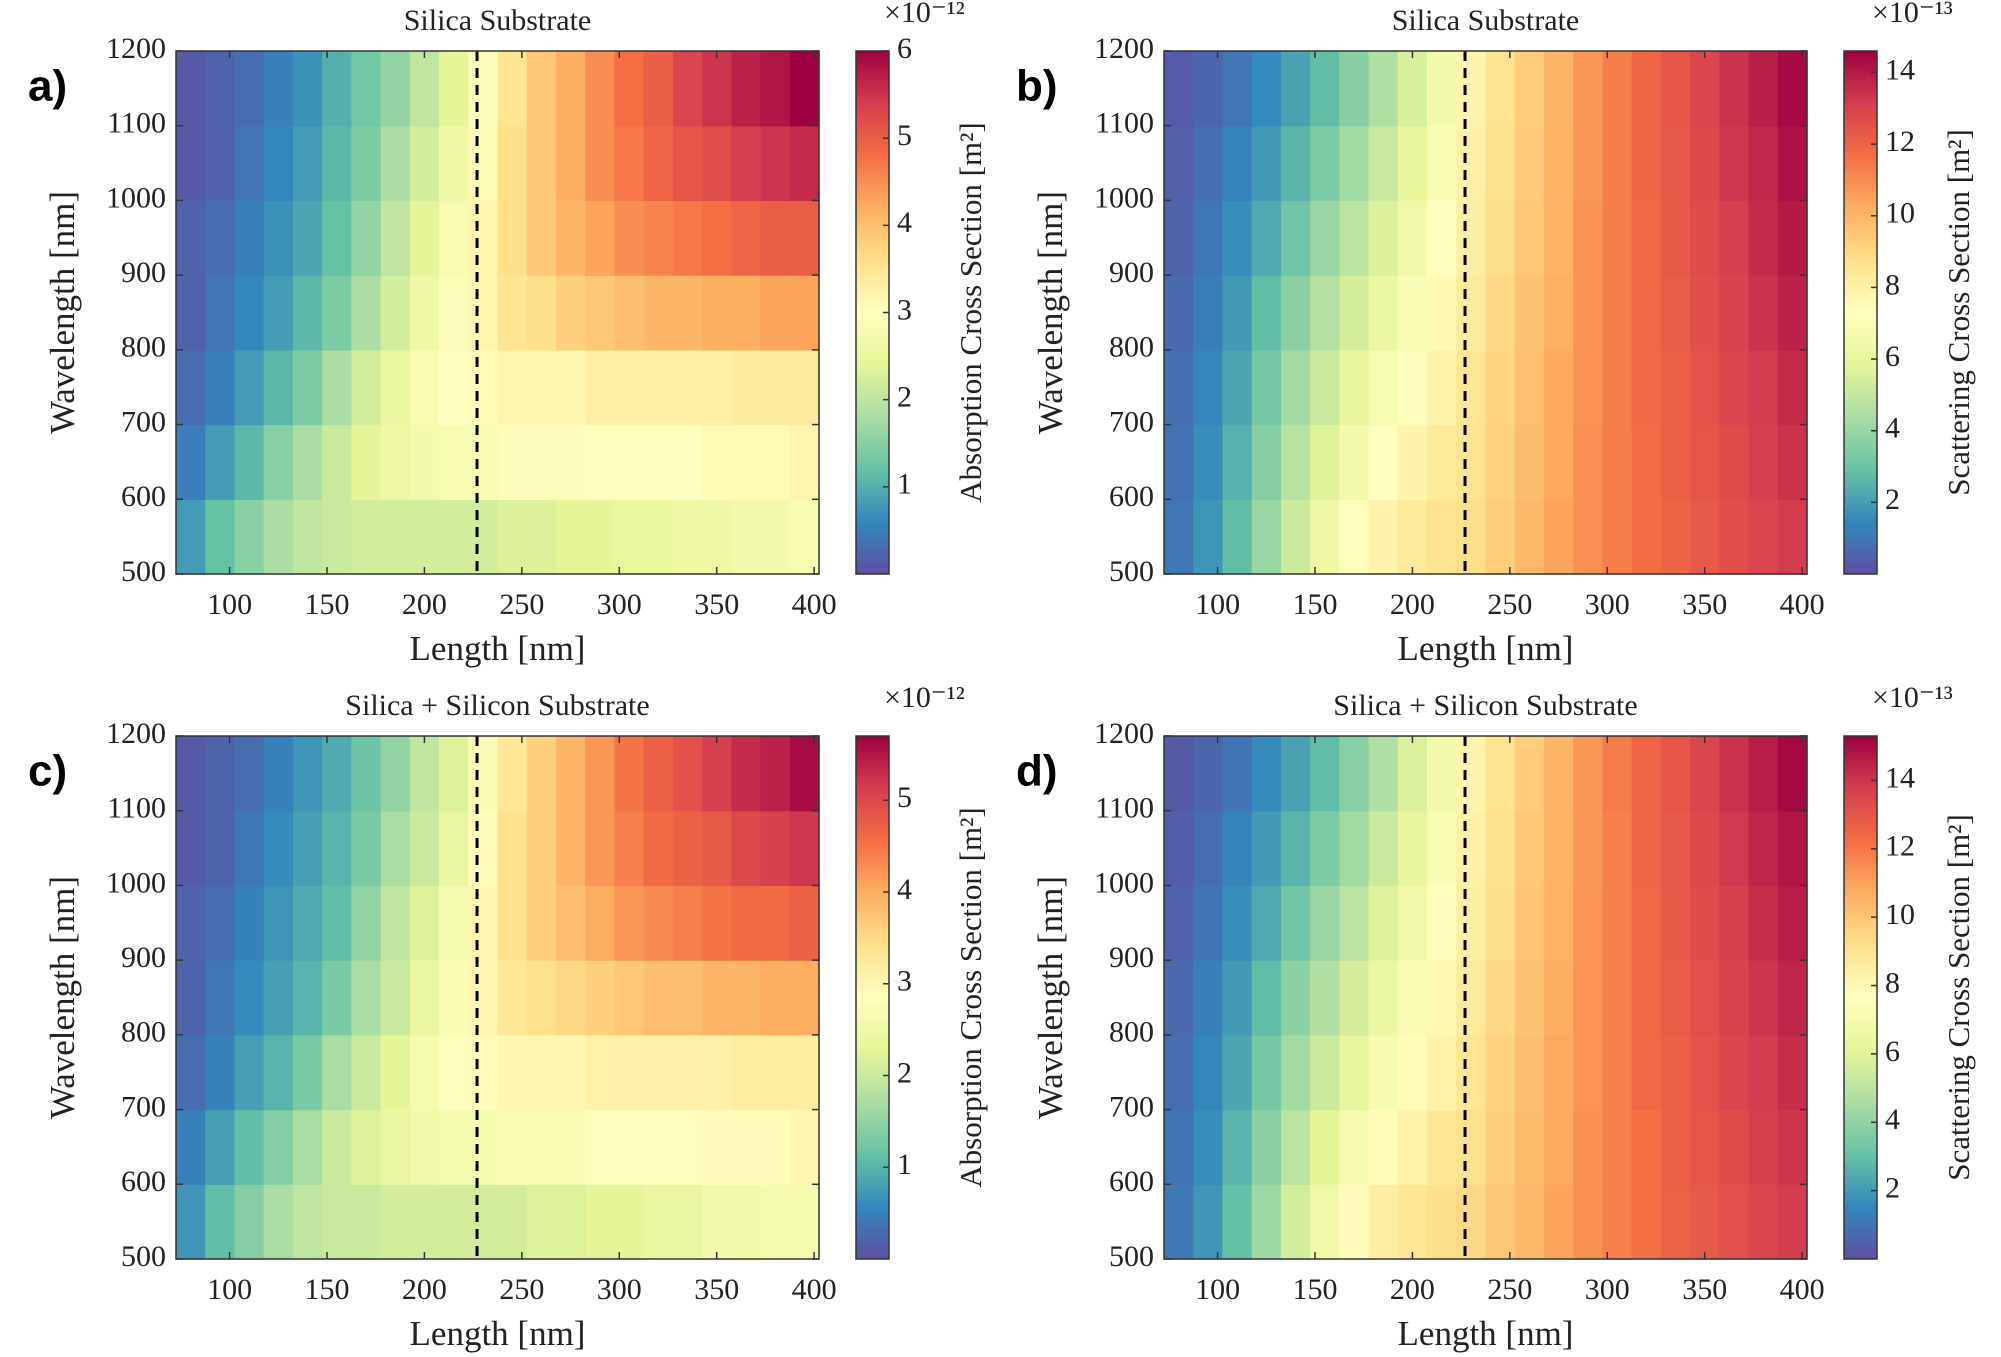 The image size is (2001, 1357). Describe the element at coordinates (497, 705) in the screenshot. I see `chart-title: Silica + Silicon Substrate` at that location.